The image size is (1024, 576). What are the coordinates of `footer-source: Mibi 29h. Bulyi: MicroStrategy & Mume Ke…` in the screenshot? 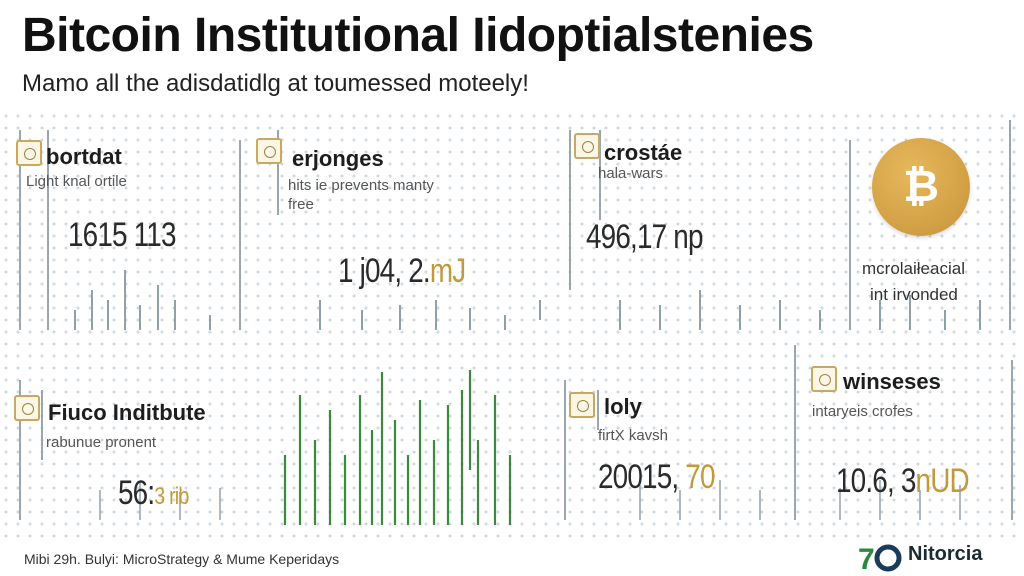 It's located at (182, 559).